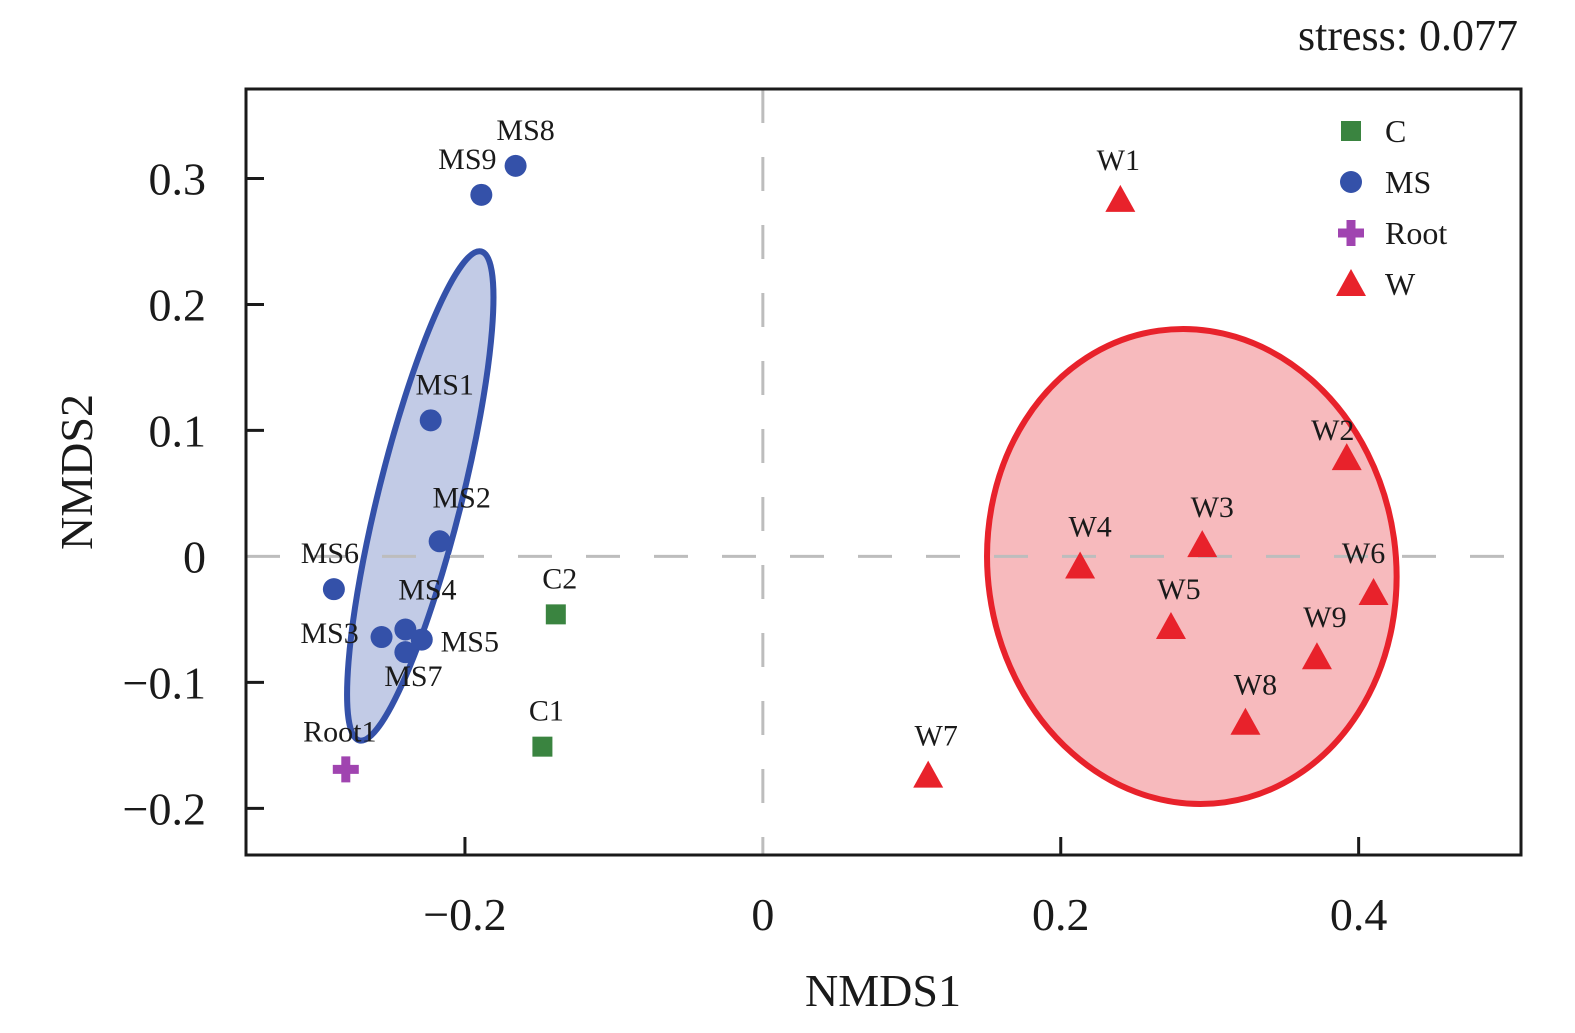 The width and height of the screenshot is (1575, 1033). What do you see at coordinates (1324, 617) in the screenshot?
I see `point-label-w9: W9` at bounding box center [1324, 617].